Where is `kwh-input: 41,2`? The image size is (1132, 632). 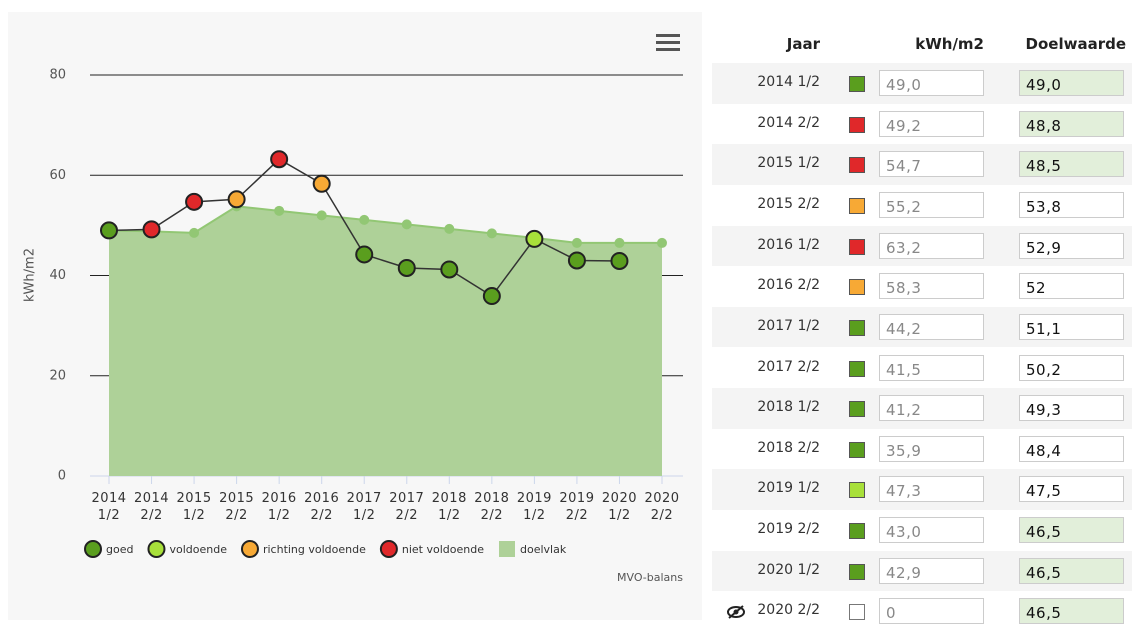 kwh-input: 41,2 is located at coordinates (931, 408).